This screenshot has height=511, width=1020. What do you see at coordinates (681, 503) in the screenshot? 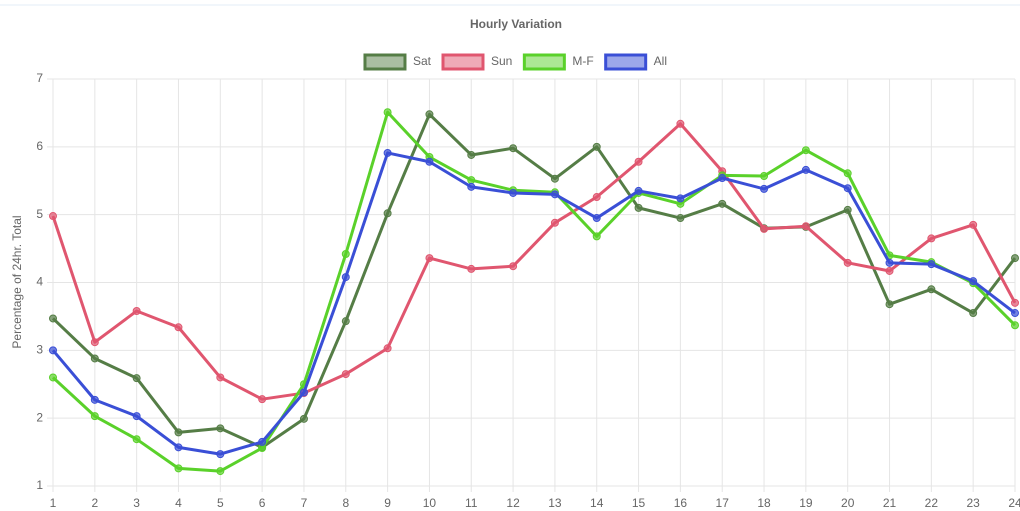
I see `x-tick-label: 16` at bounding box center [681, 503].